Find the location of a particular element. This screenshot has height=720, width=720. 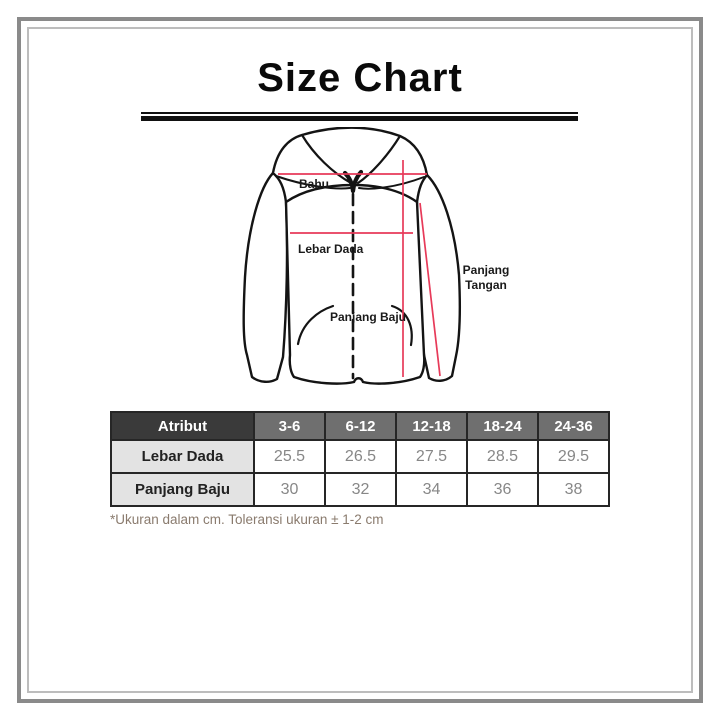

hood-opening-left-path is located at coordinates (326, 159).